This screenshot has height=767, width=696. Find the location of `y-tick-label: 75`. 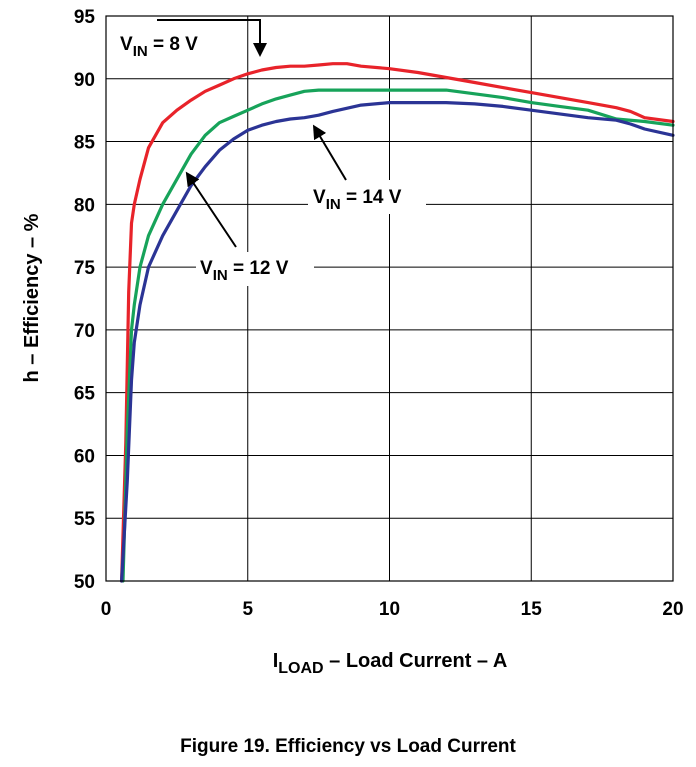

y-tick-label: 75 is located at coordinates (85, 268).